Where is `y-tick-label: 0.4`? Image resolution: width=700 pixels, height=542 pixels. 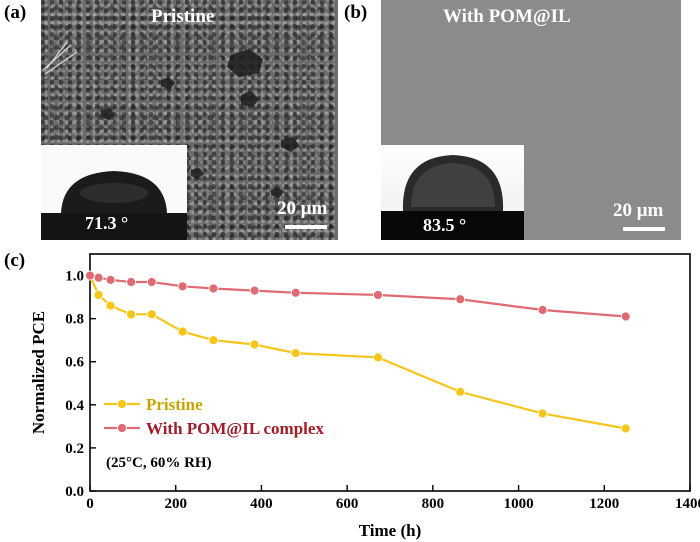
y-tick-label: 0.4 is located at coordinates (74, 406).